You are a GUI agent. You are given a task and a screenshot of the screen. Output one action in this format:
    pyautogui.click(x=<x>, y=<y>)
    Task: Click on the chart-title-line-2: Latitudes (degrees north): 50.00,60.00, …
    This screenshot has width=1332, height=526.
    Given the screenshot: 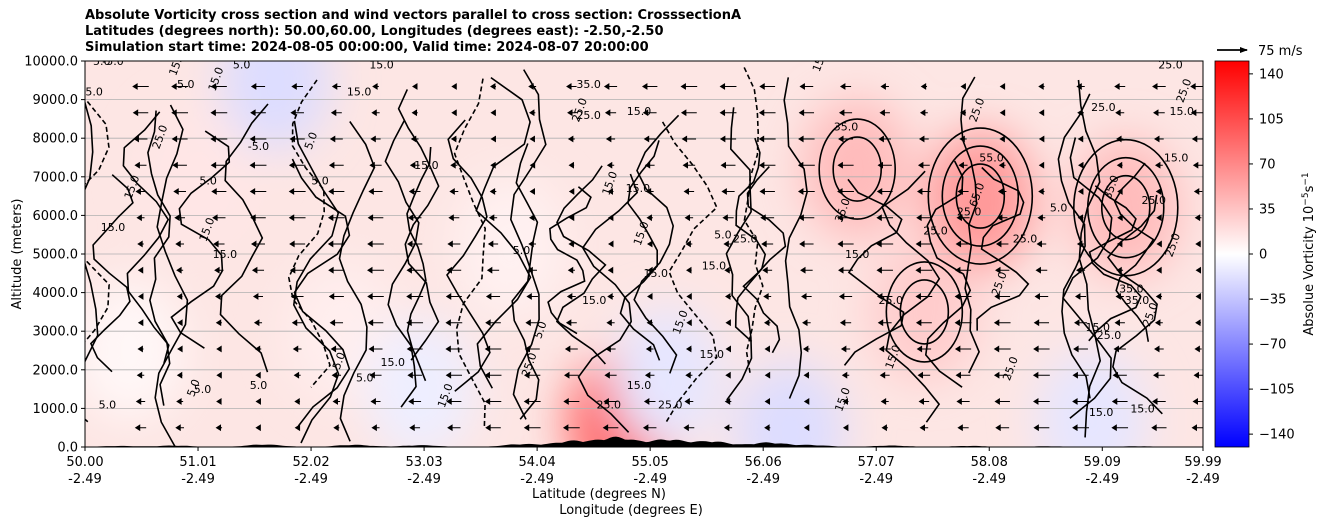 What is the action you would take?
    pyautogui.click(x=374, y=31)
    